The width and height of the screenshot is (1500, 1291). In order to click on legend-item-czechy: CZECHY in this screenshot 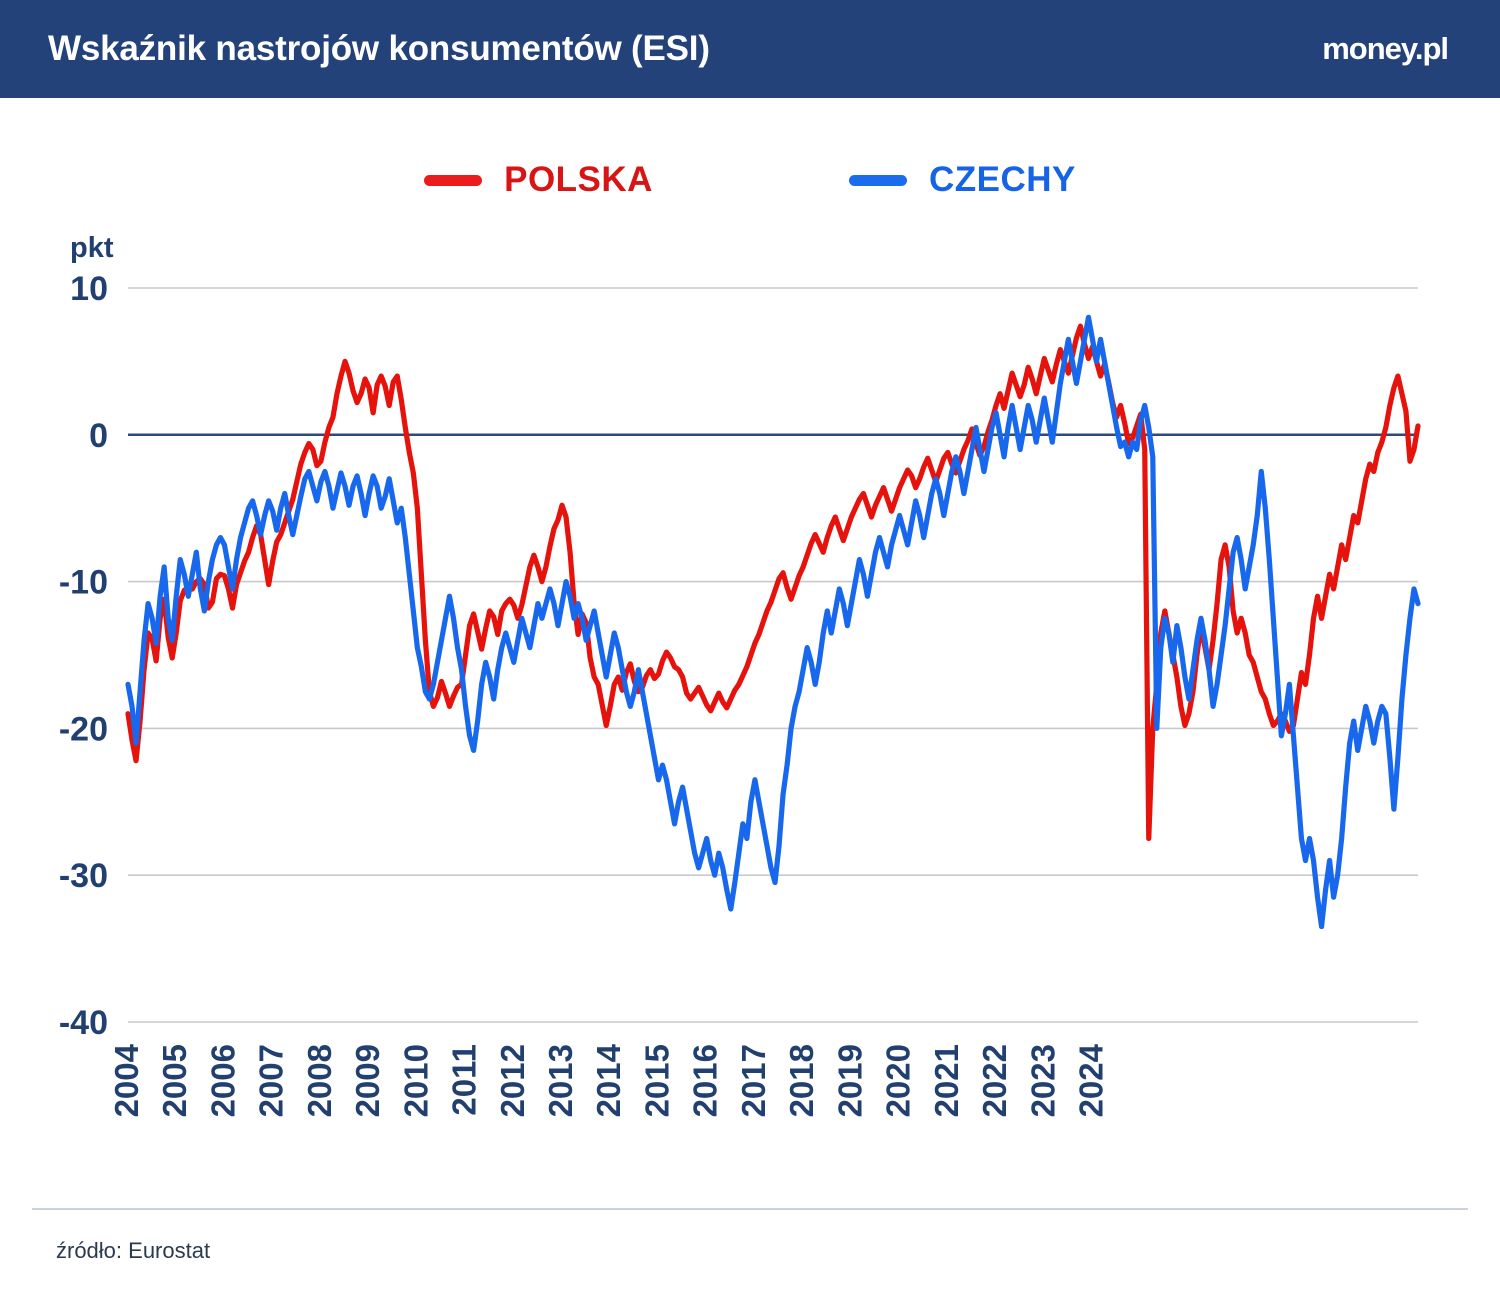, I will do `click(962, 180)`.